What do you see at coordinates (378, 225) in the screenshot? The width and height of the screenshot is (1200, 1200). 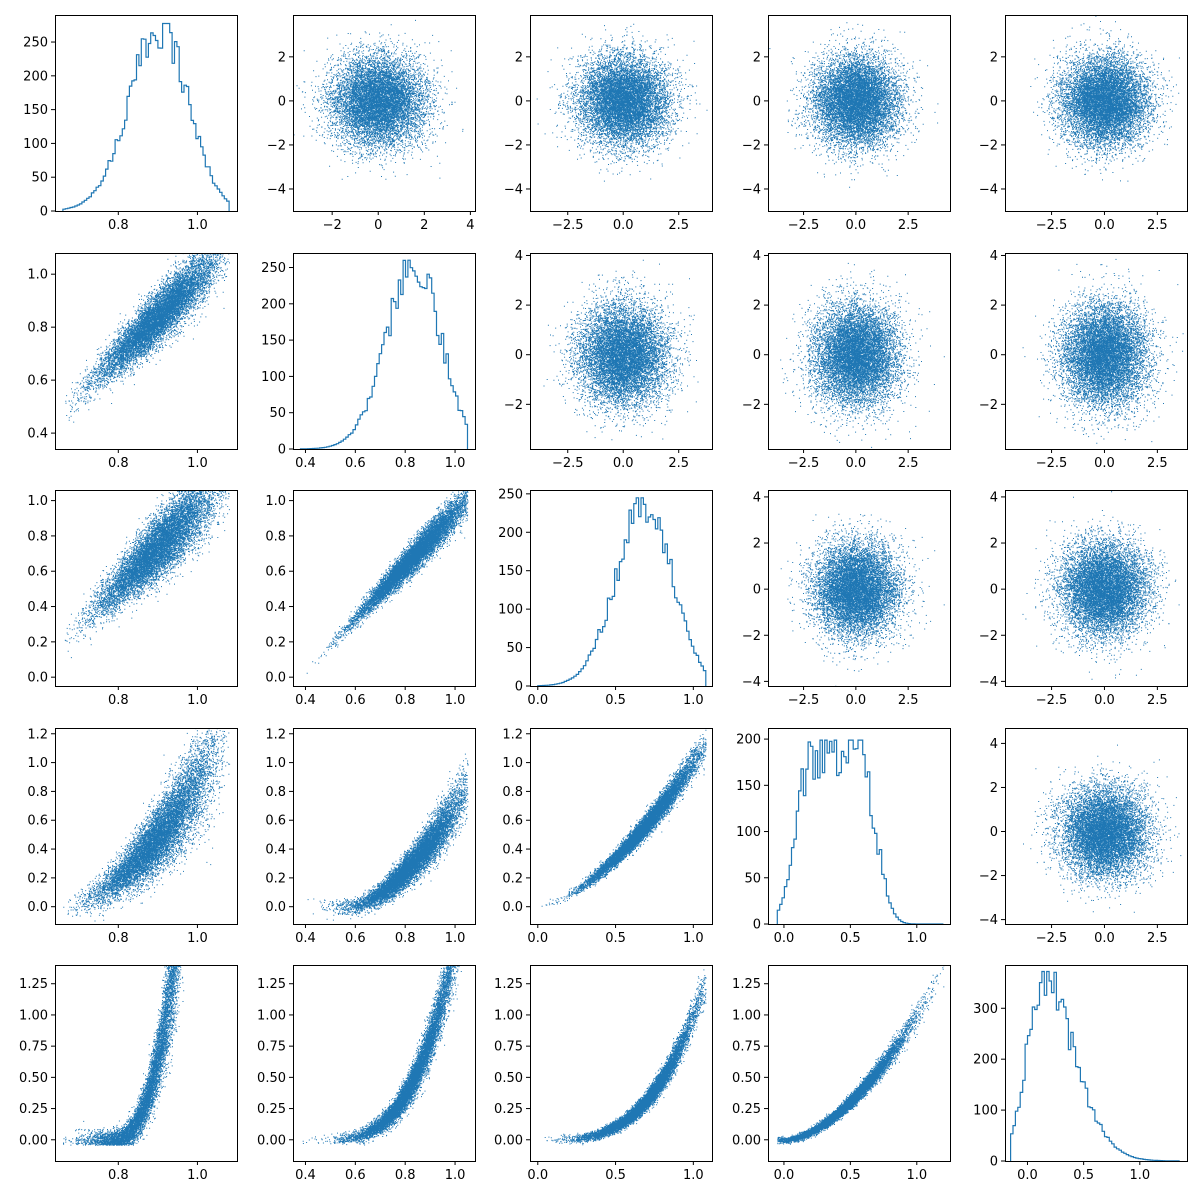 I see `x-tick-label: 0` at bounding box center [378, 225].